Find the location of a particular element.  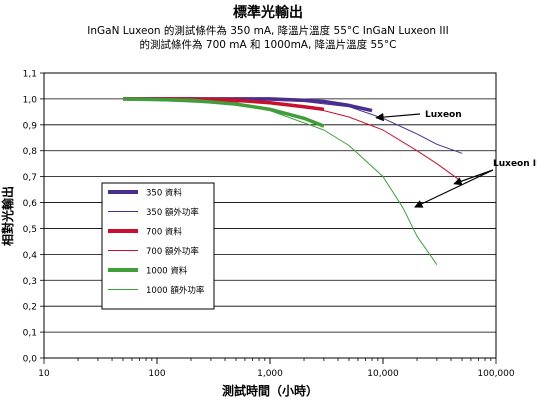

annotation-luxeon-iii: Luxeon III is located at coordinates (515, 164).